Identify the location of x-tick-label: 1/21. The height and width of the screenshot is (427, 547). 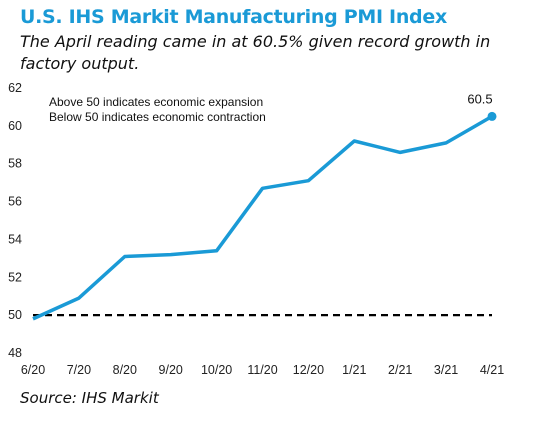
(354, 370).